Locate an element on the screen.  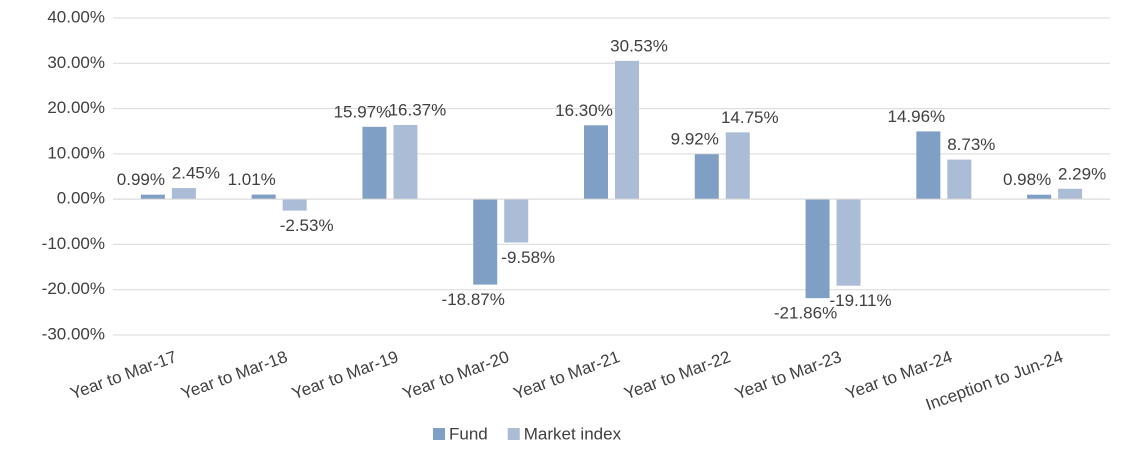
x-tick-label: Year to Mar-18 is located at coordinates (234, 375).